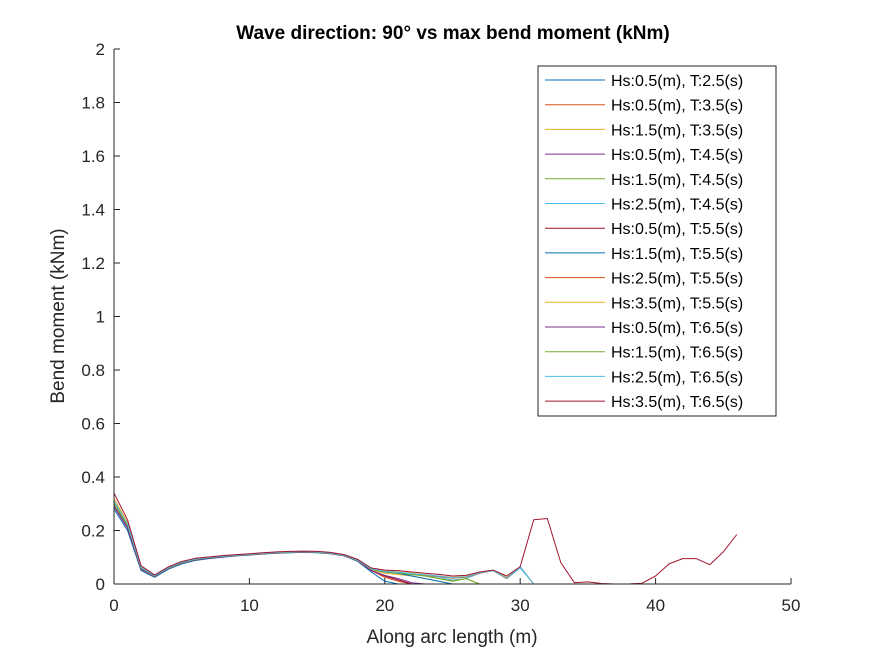 The image size is (875, 656). Describe the element at coordinates (93, 103) in the screenshot. I see `y-tick-label: 1.8` at that location.